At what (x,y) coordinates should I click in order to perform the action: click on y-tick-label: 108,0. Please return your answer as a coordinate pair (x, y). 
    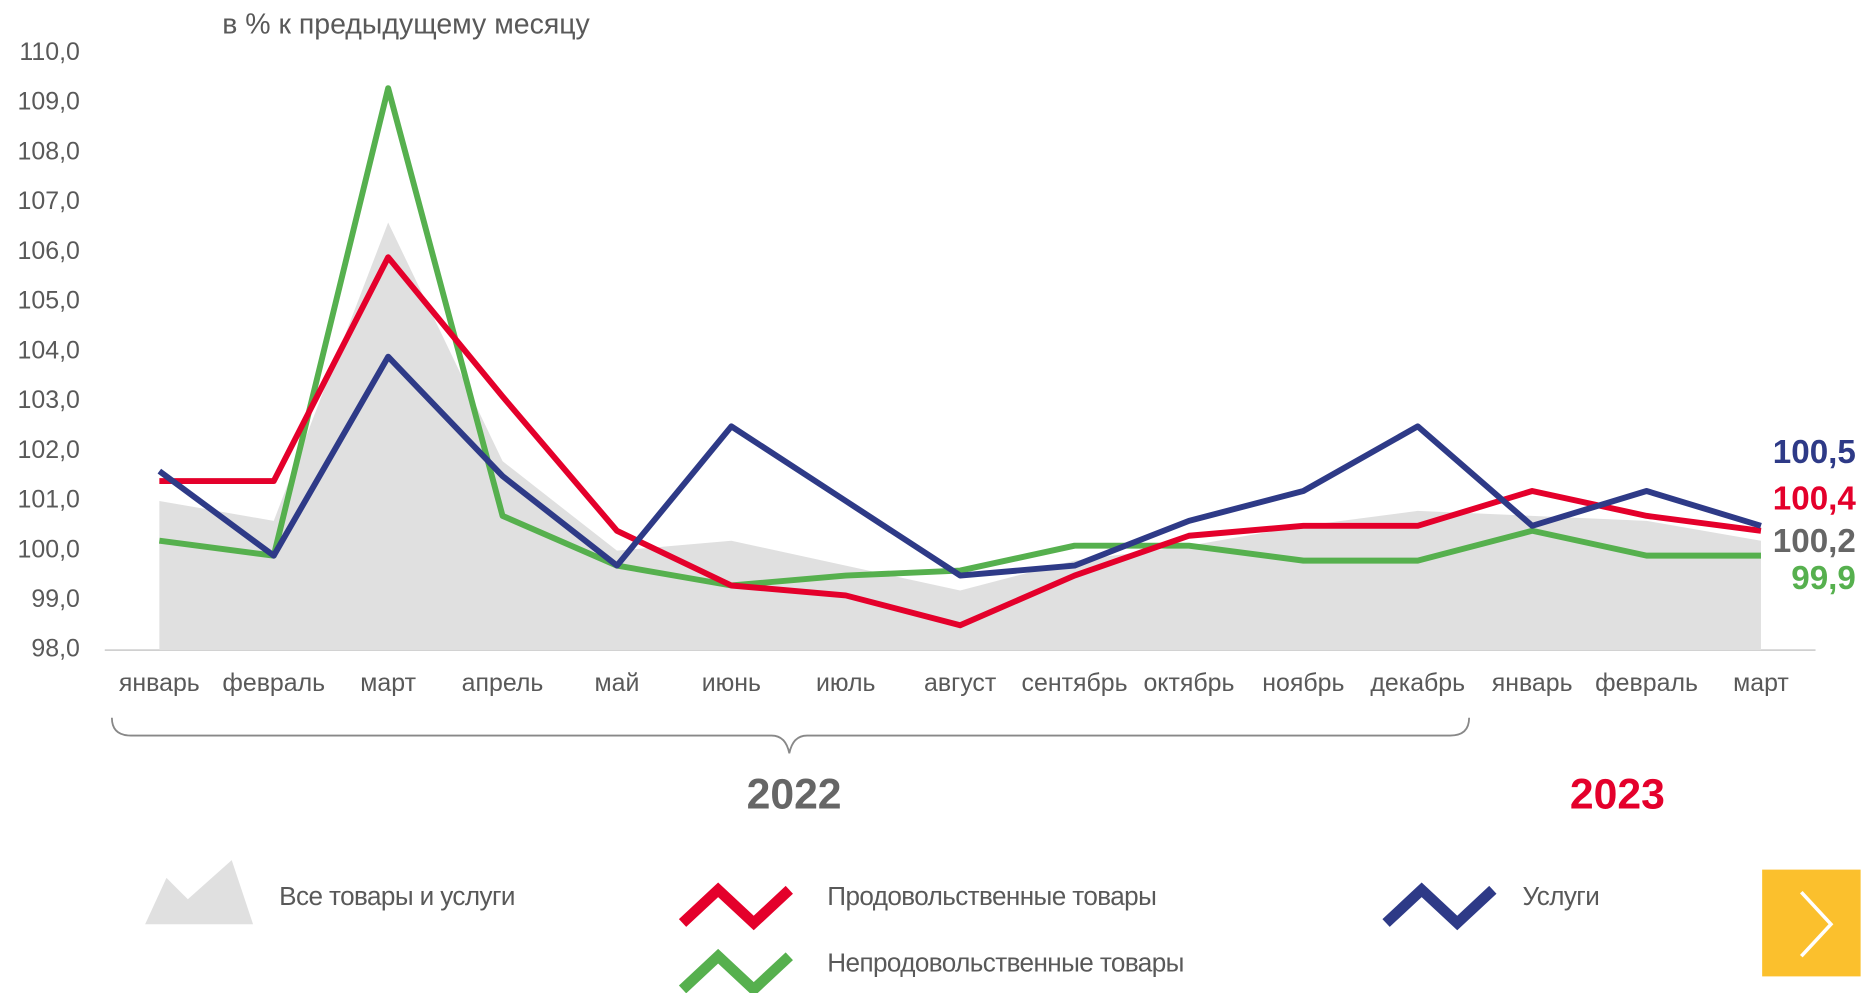
    Looking at the image, I should click on (49, 151).